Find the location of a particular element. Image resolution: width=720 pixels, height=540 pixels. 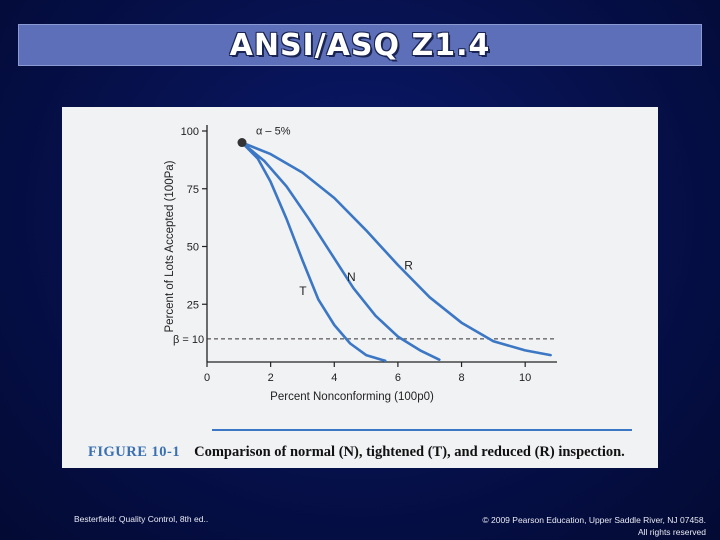

x-tick-label: 4 is located at coordinates (334, 378).